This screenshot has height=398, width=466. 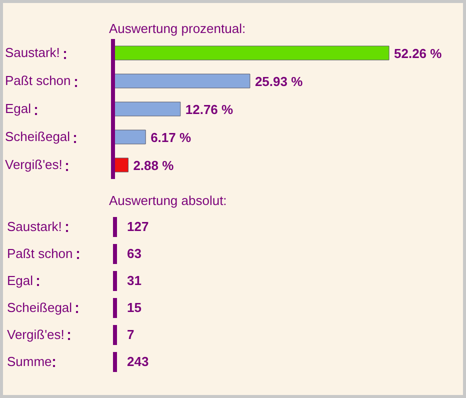 What do you see at coordinates (279, 81) in the screenshot?
I see `data-label: 25.93 %` at bounding box center [279, 81].